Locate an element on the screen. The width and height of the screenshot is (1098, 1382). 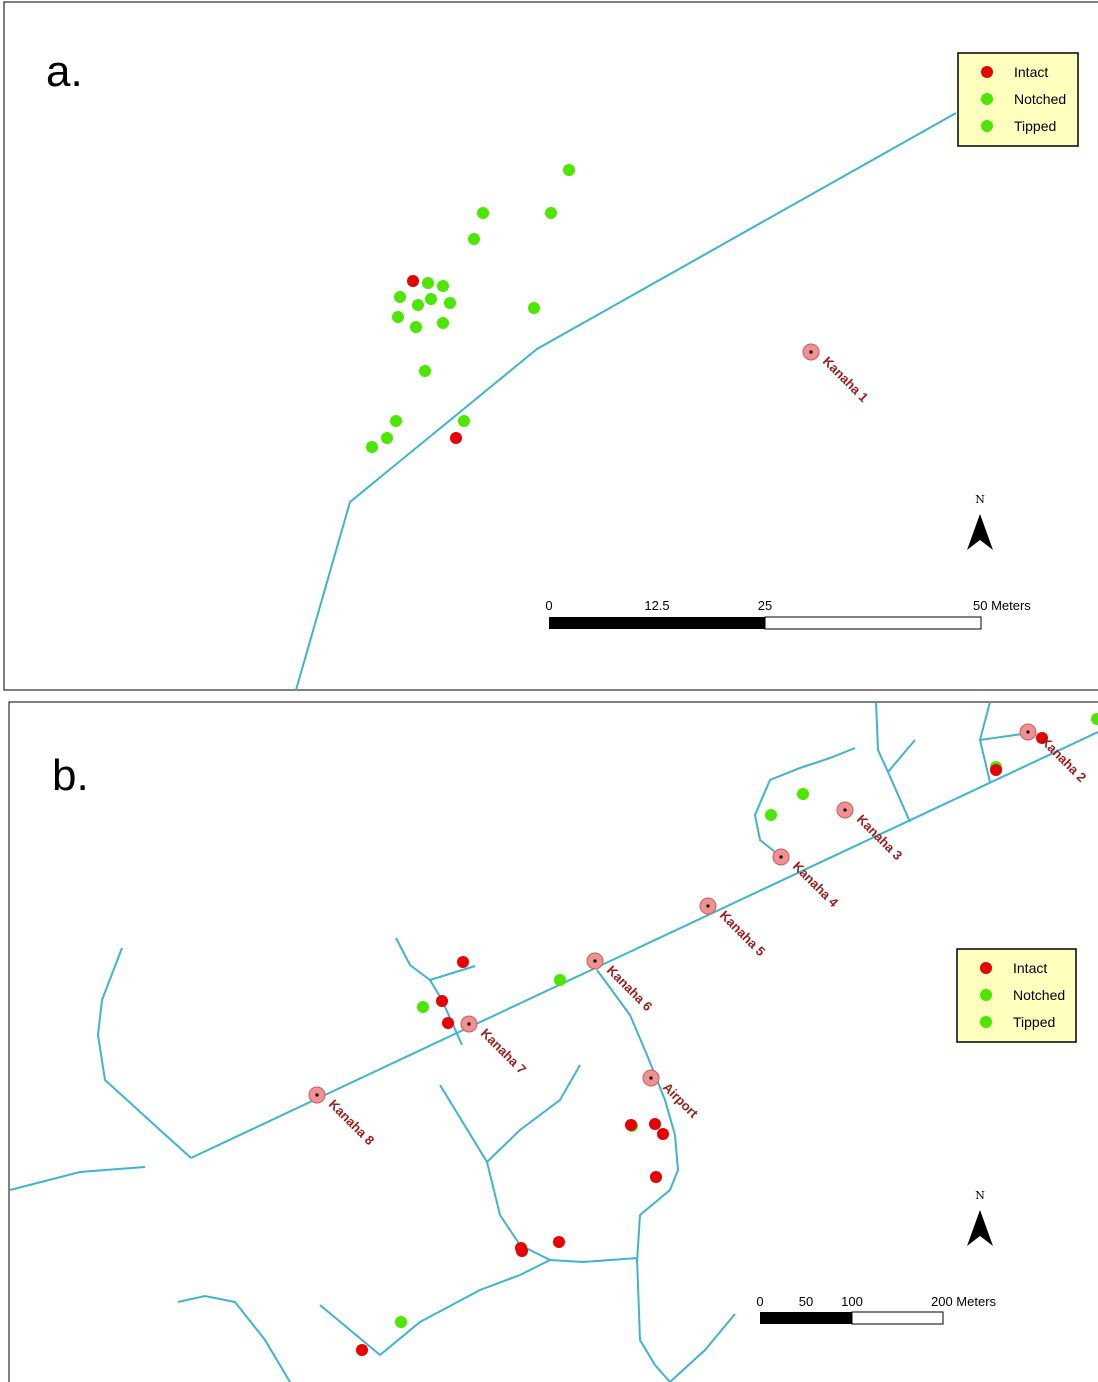
scale-tick-3: 50 Meters is located at coordinates (1002, 605).